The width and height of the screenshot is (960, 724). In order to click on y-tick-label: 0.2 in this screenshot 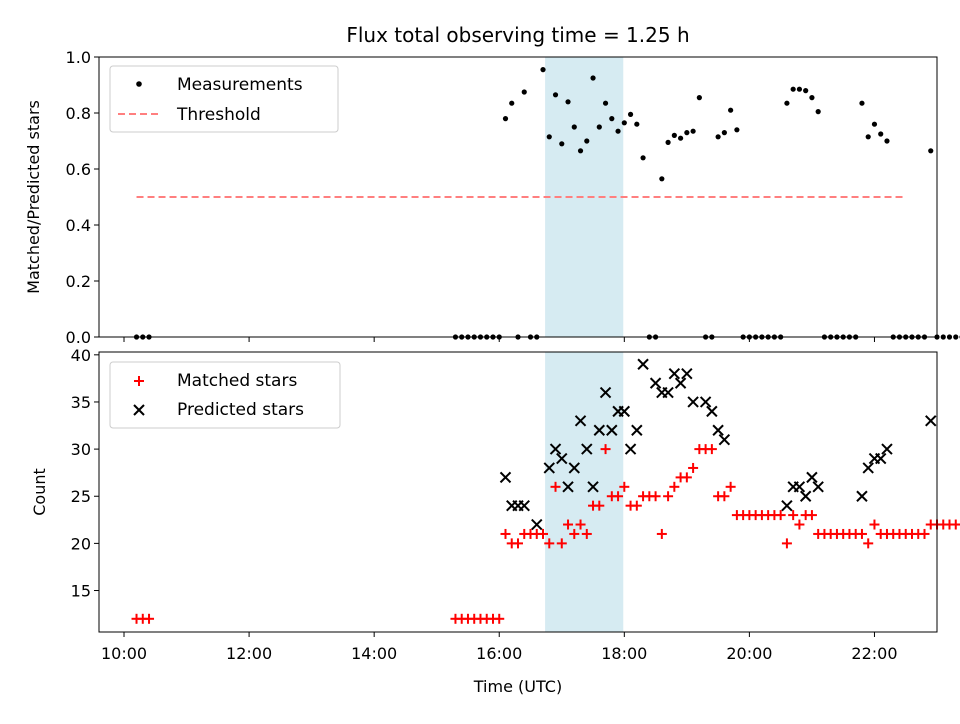, I will do `click(78, 281)`.